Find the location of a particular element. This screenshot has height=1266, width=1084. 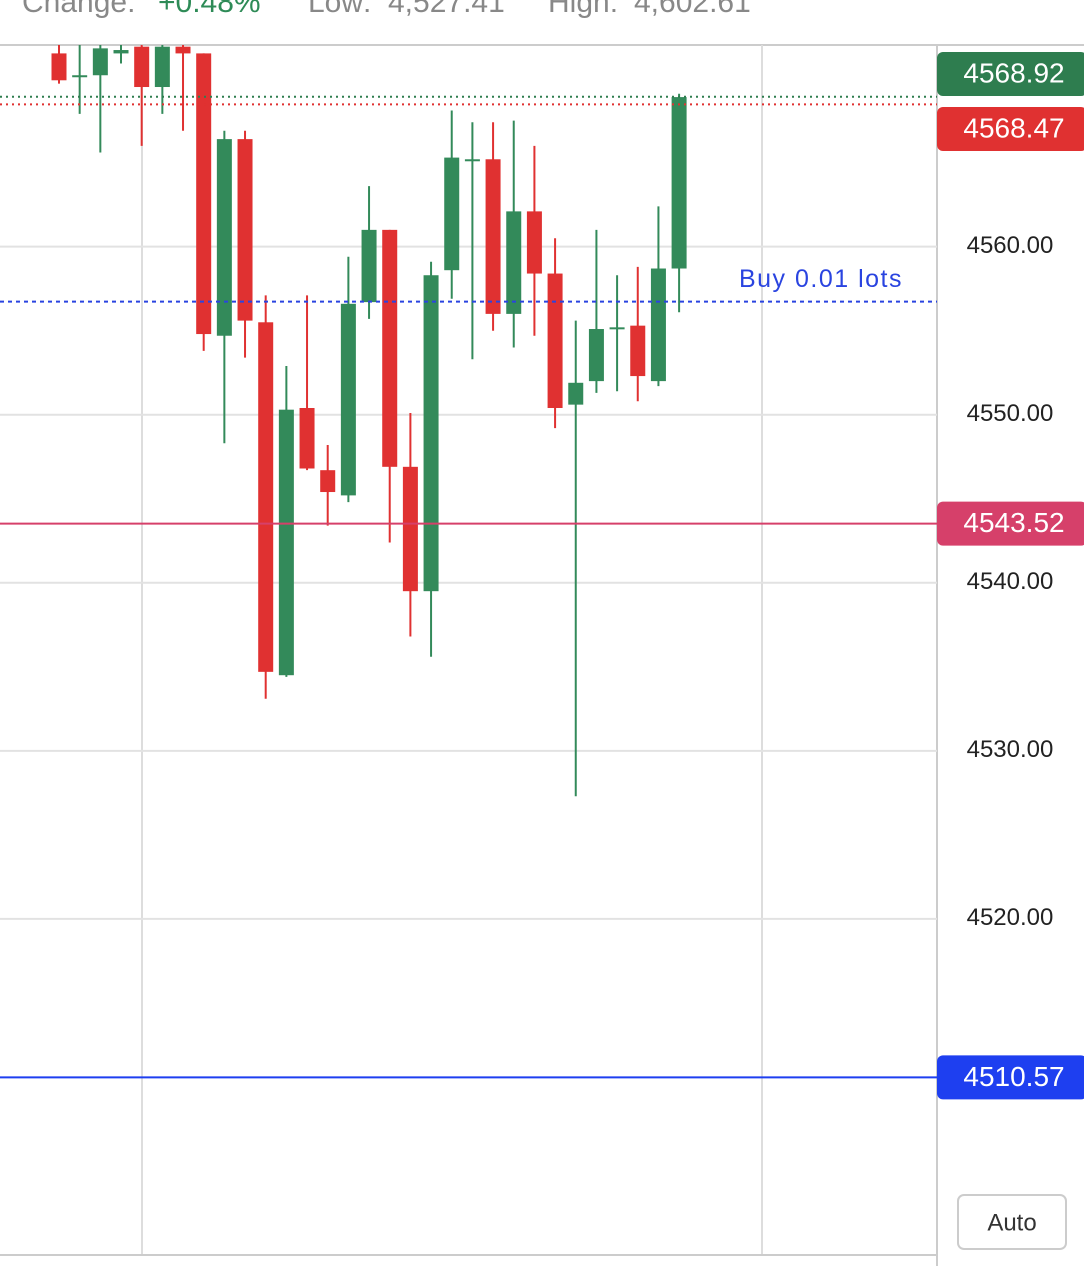

price-tag-label: 4568.92 is located at coordinates (1013, 72).